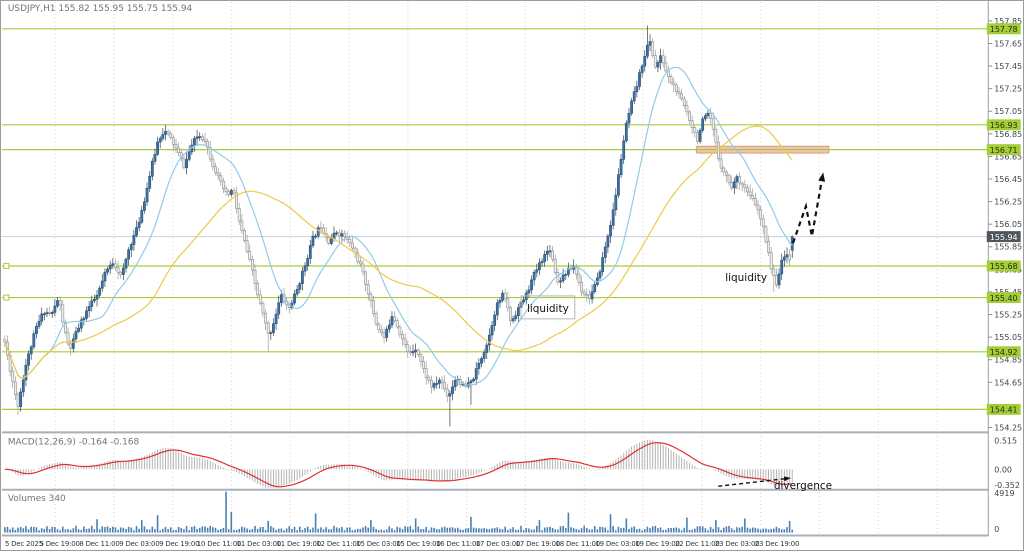 This screenshot has height=551, width=1024. I want to click on time-label: 11 Dec 03:00, so click(259, 544).